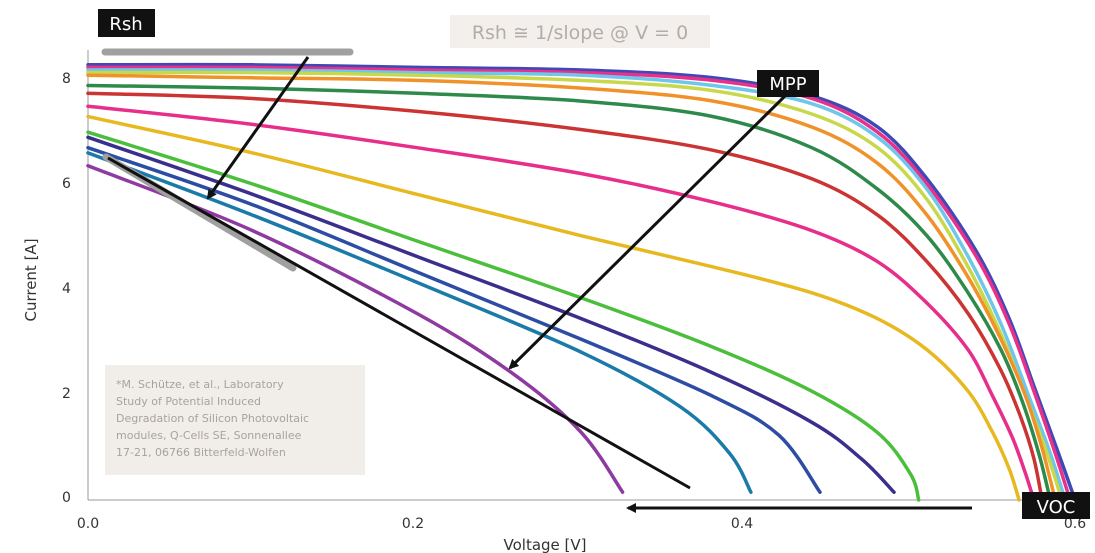 The width and height of the screenshot is (1095, 553). I want to click on citation-box, so click(235, 420).